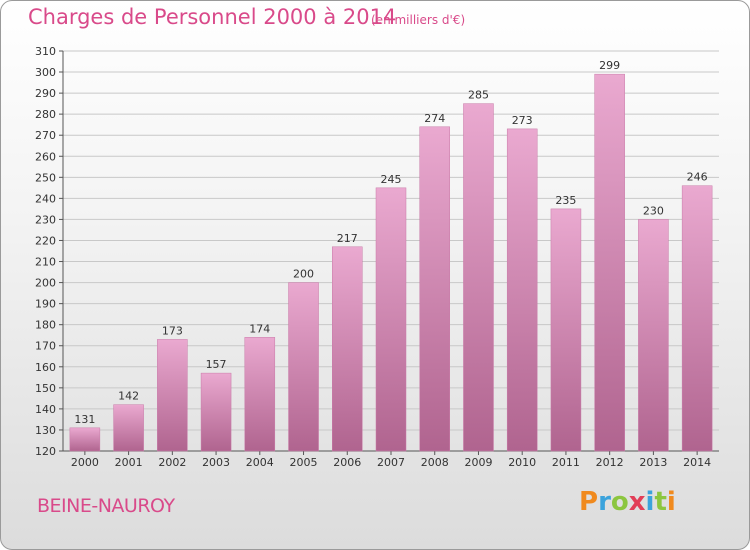  What do you see at coordinates (653, 462) in the screenshot?
I see `x-tick-label: 2013` at bounding box center [653, 462].